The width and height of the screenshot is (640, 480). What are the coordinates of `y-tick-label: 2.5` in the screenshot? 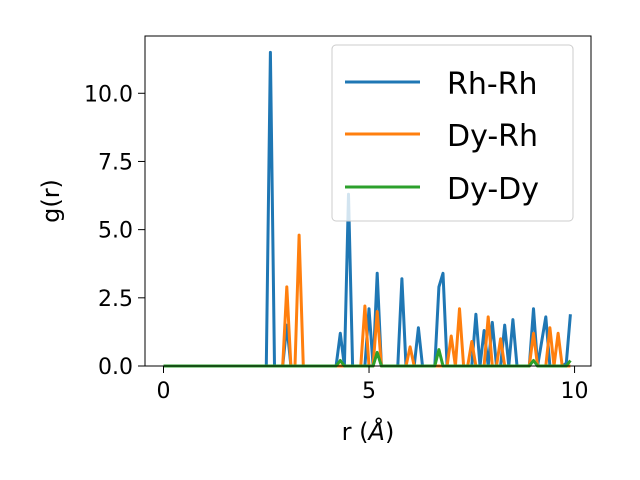 It's located at (115, 299).